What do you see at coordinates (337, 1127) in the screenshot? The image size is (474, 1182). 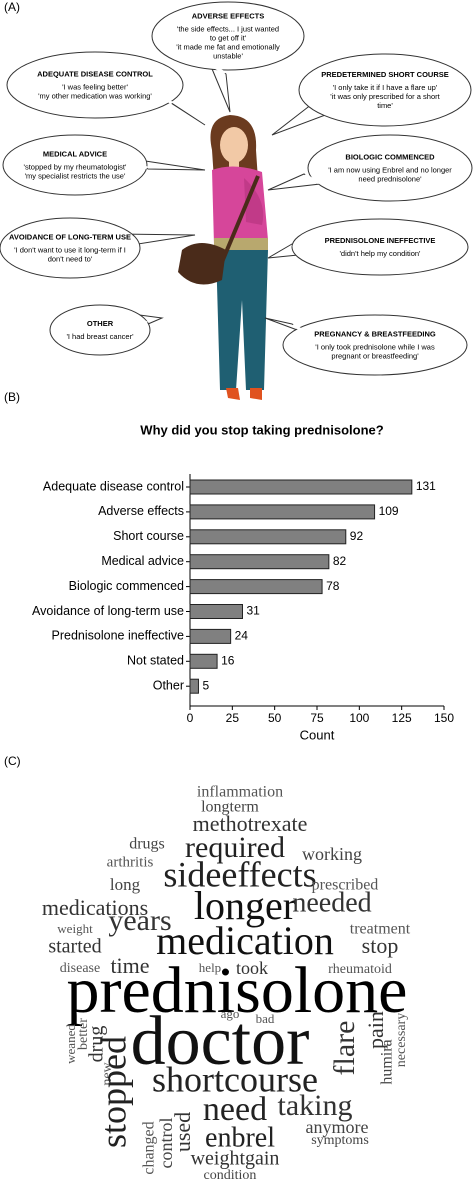 I see `word: anymore` at bounding box center [337, 1127].